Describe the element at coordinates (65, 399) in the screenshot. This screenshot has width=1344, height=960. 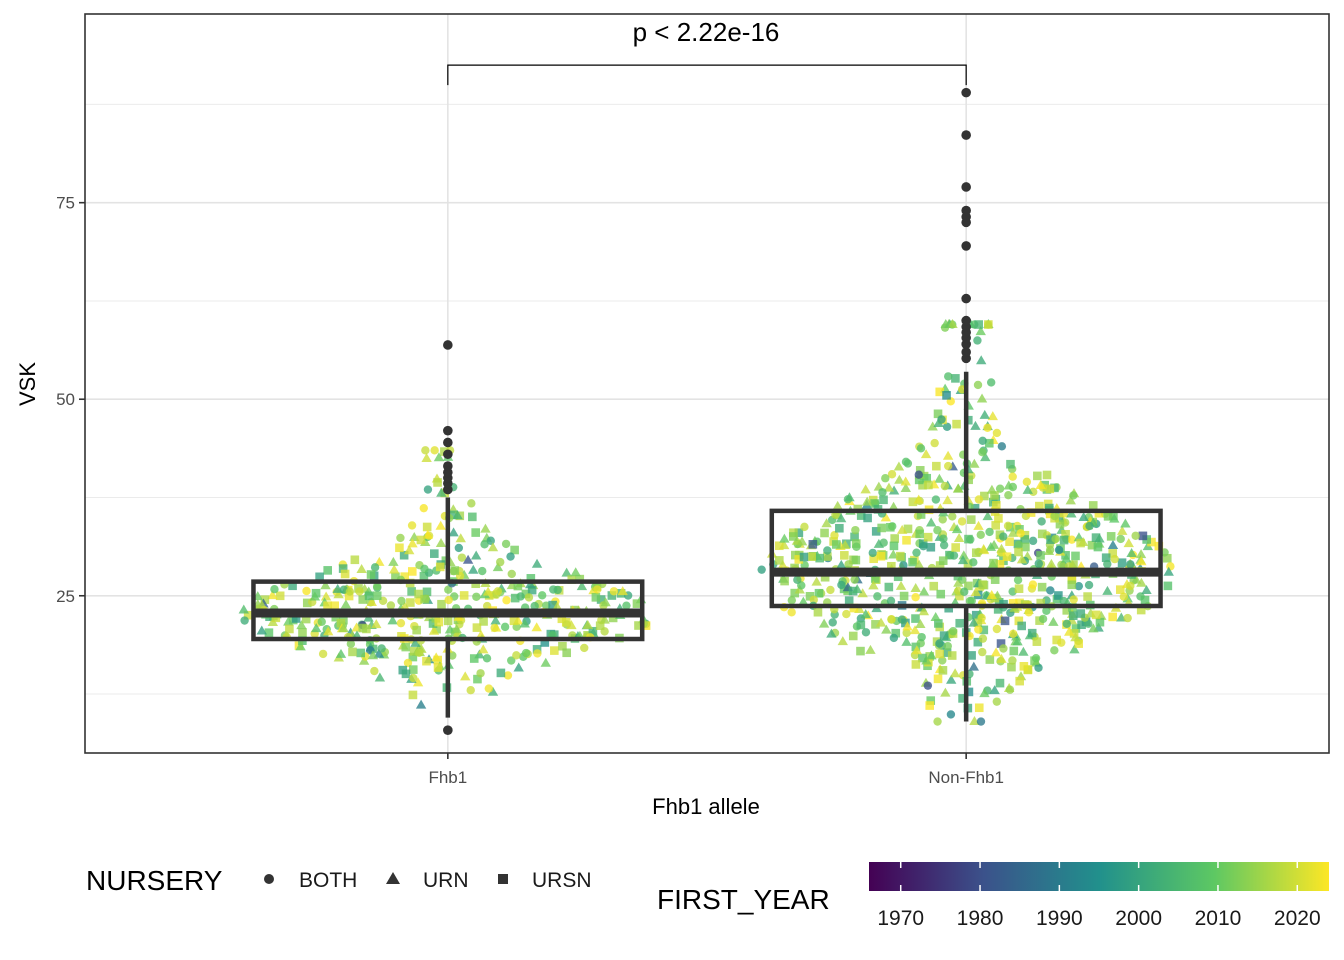
I see `y-tick-label: 50` at that location.